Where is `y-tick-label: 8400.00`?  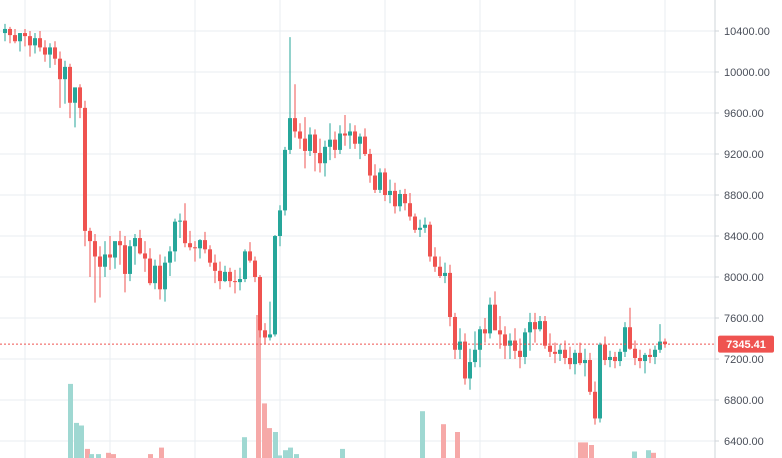 y-tick-label: 8400.00 is located at coordinates (744, 237).